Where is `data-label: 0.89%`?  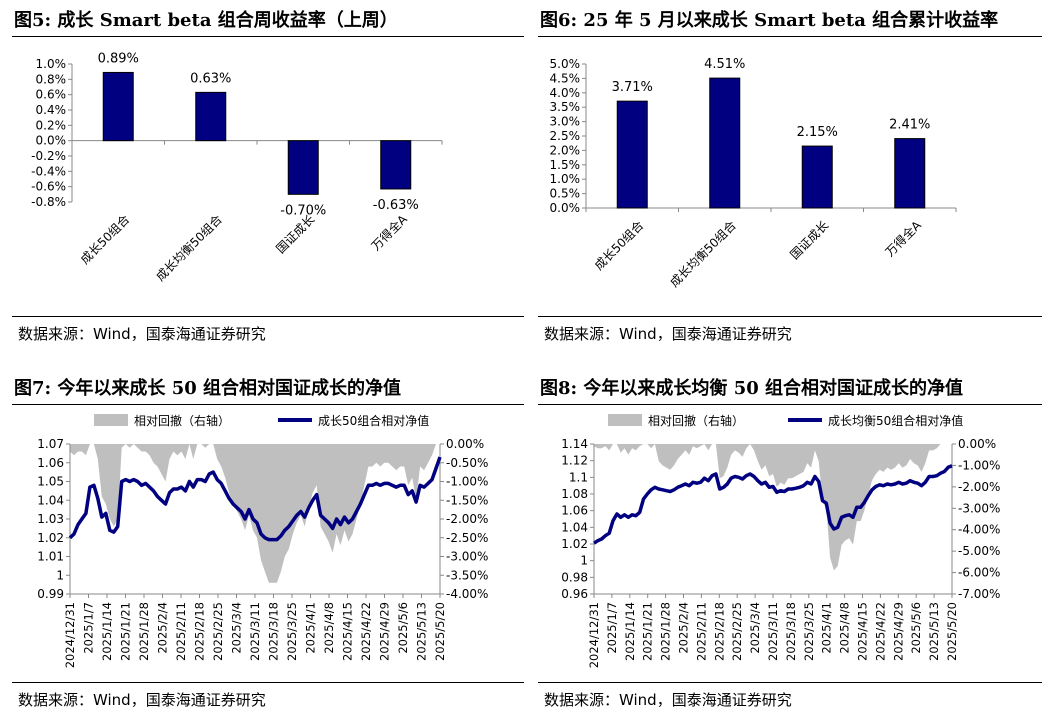
data-label: 0.89% is located at coordinates (118, 58).